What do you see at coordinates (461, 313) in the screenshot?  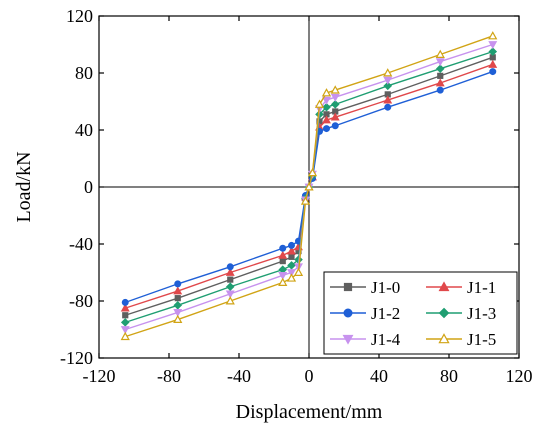 I see `legend-item-J1-3: J1-3` at bounding box center [461, 313].